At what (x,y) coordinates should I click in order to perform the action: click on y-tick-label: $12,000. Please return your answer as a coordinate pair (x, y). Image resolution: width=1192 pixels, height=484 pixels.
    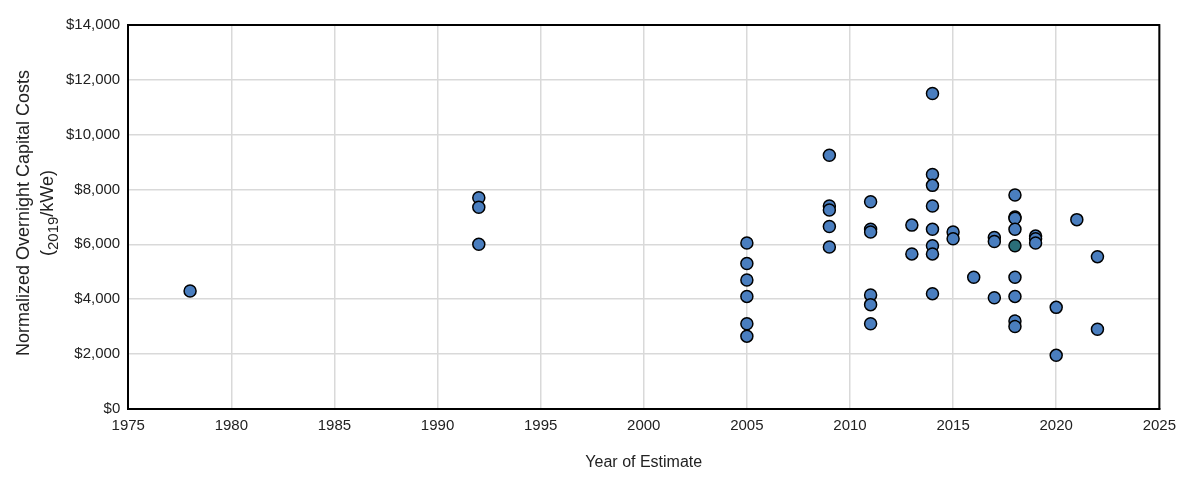
    Looking at the image, I should click on (93, 78).